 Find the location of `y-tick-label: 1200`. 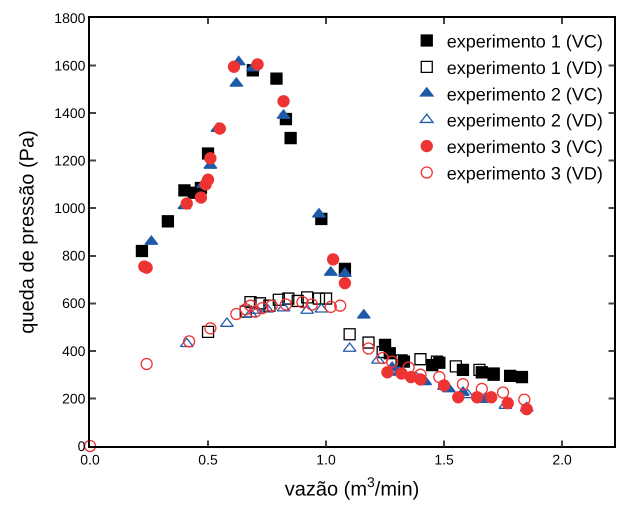

y-tick-label: 1200 is located at coordinates (70, 160).